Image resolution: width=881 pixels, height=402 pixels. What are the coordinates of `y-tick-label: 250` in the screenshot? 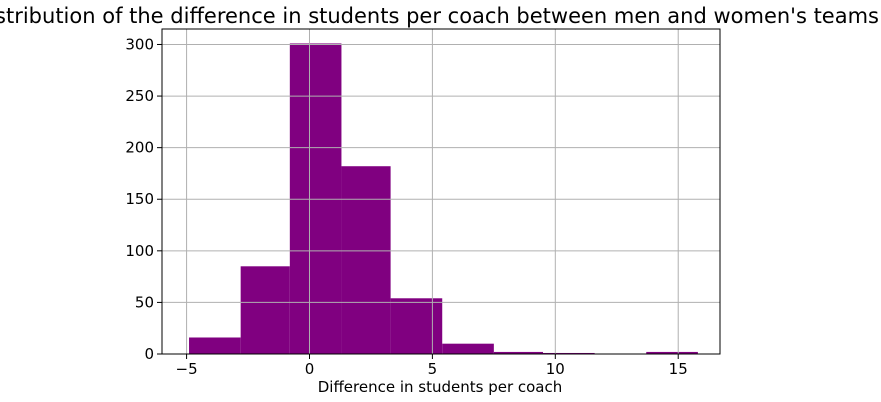 It's located at (139, 96).